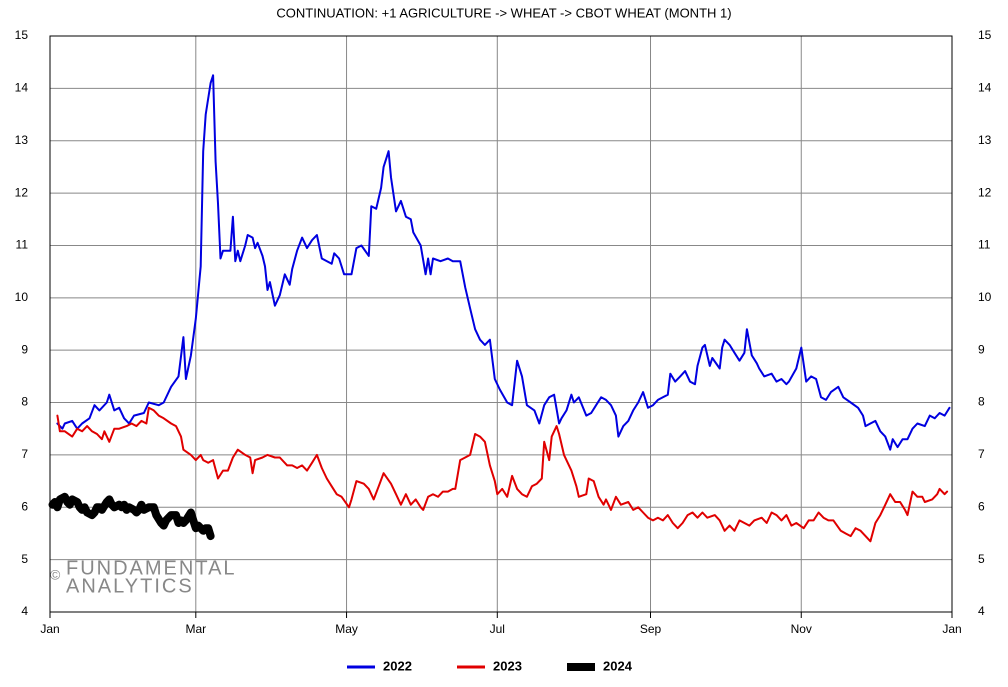 This screenshot has width=1008, height=687. I want to click on watermark-text: ANALYTICS, so click(130, 586).